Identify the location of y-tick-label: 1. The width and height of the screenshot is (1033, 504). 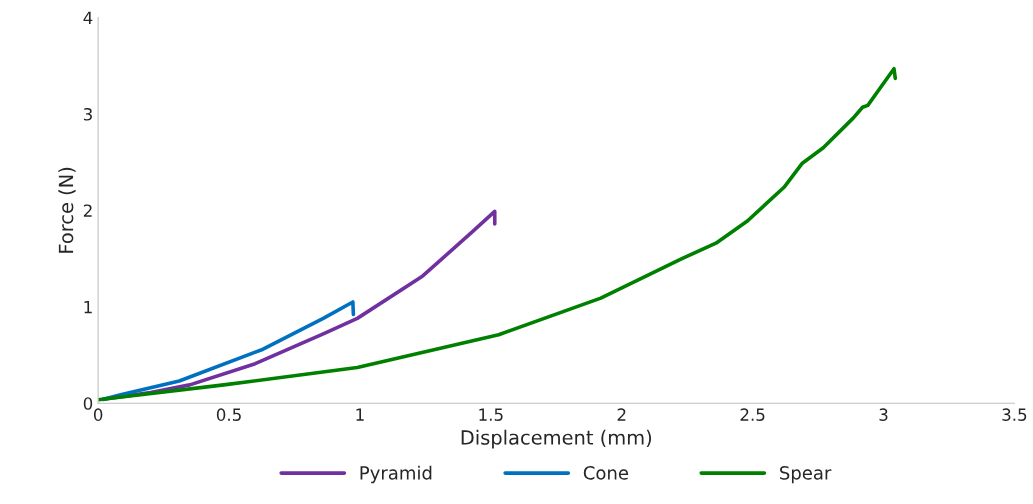
(88, 307).